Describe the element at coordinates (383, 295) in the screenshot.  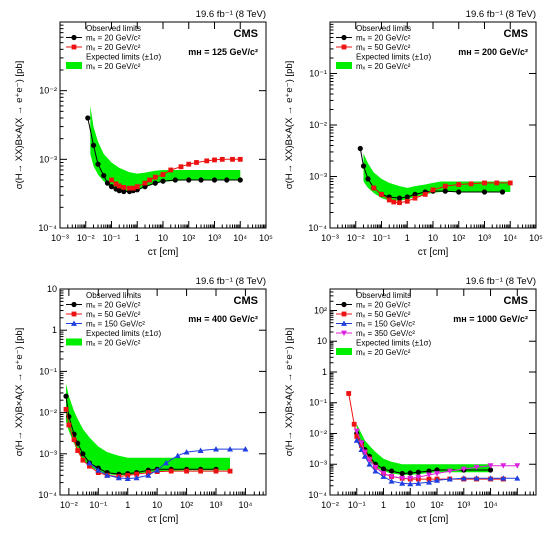
I see `legend-header: Observed limits` at that location.